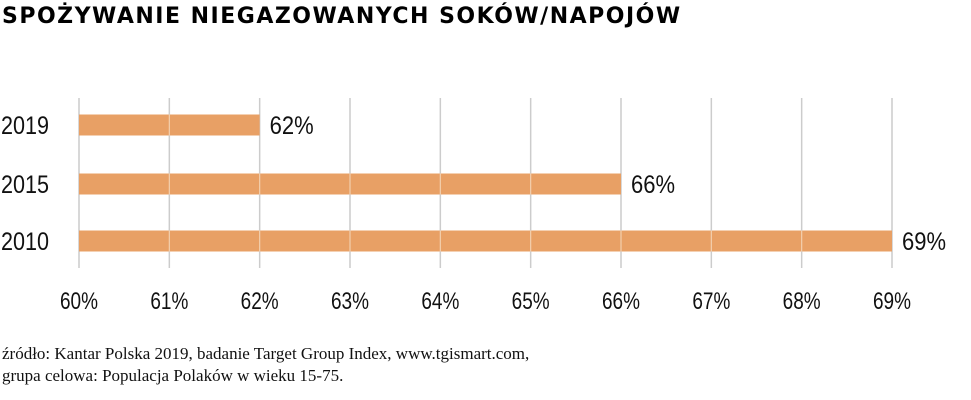  What do you see at coordinates (342, 16) in the screenshot?
I see `chart-title: SPOŻYWANIE NIEGAZOWANYCH SOKÓW/NAPOJÓW` at bounding box center [342, 16].